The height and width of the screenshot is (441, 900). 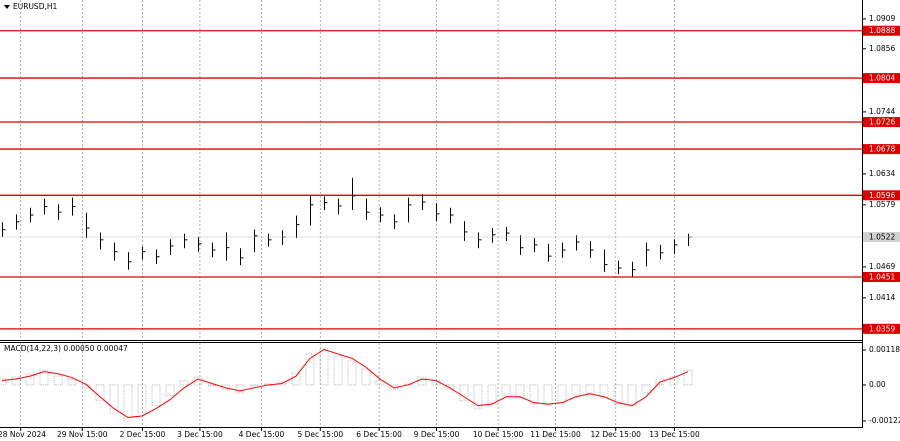 What do you see at coordinates (882, 204) in the screenshot?
I see `y-tick-label: 1.0579` at bounding box center [882, 204].